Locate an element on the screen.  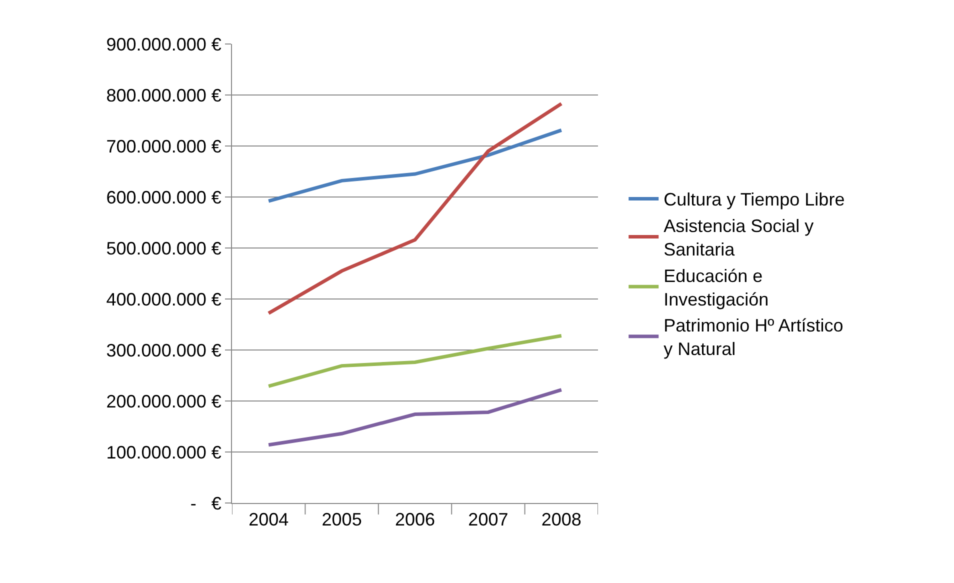
y-tick-label: - € is located at coordinates (206, 503).